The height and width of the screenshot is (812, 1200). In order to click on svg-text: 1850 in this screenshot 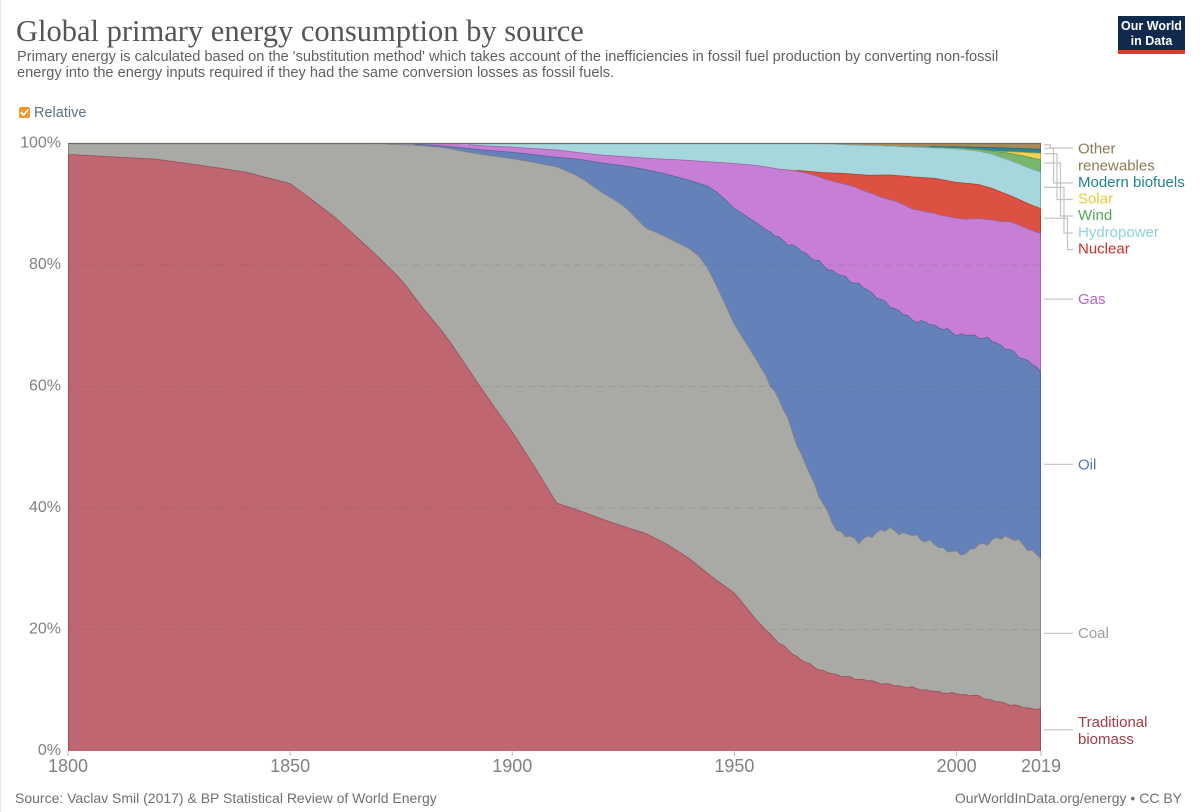, I will do `click(290, 766)`.